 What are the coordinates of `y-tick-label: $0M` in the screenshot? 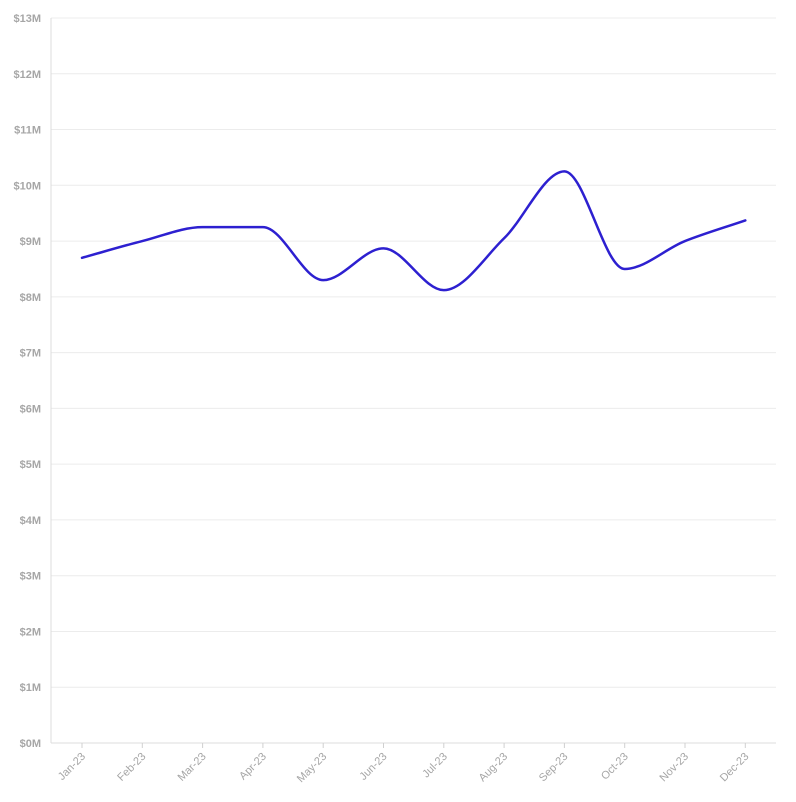 It's located at (30, 744).